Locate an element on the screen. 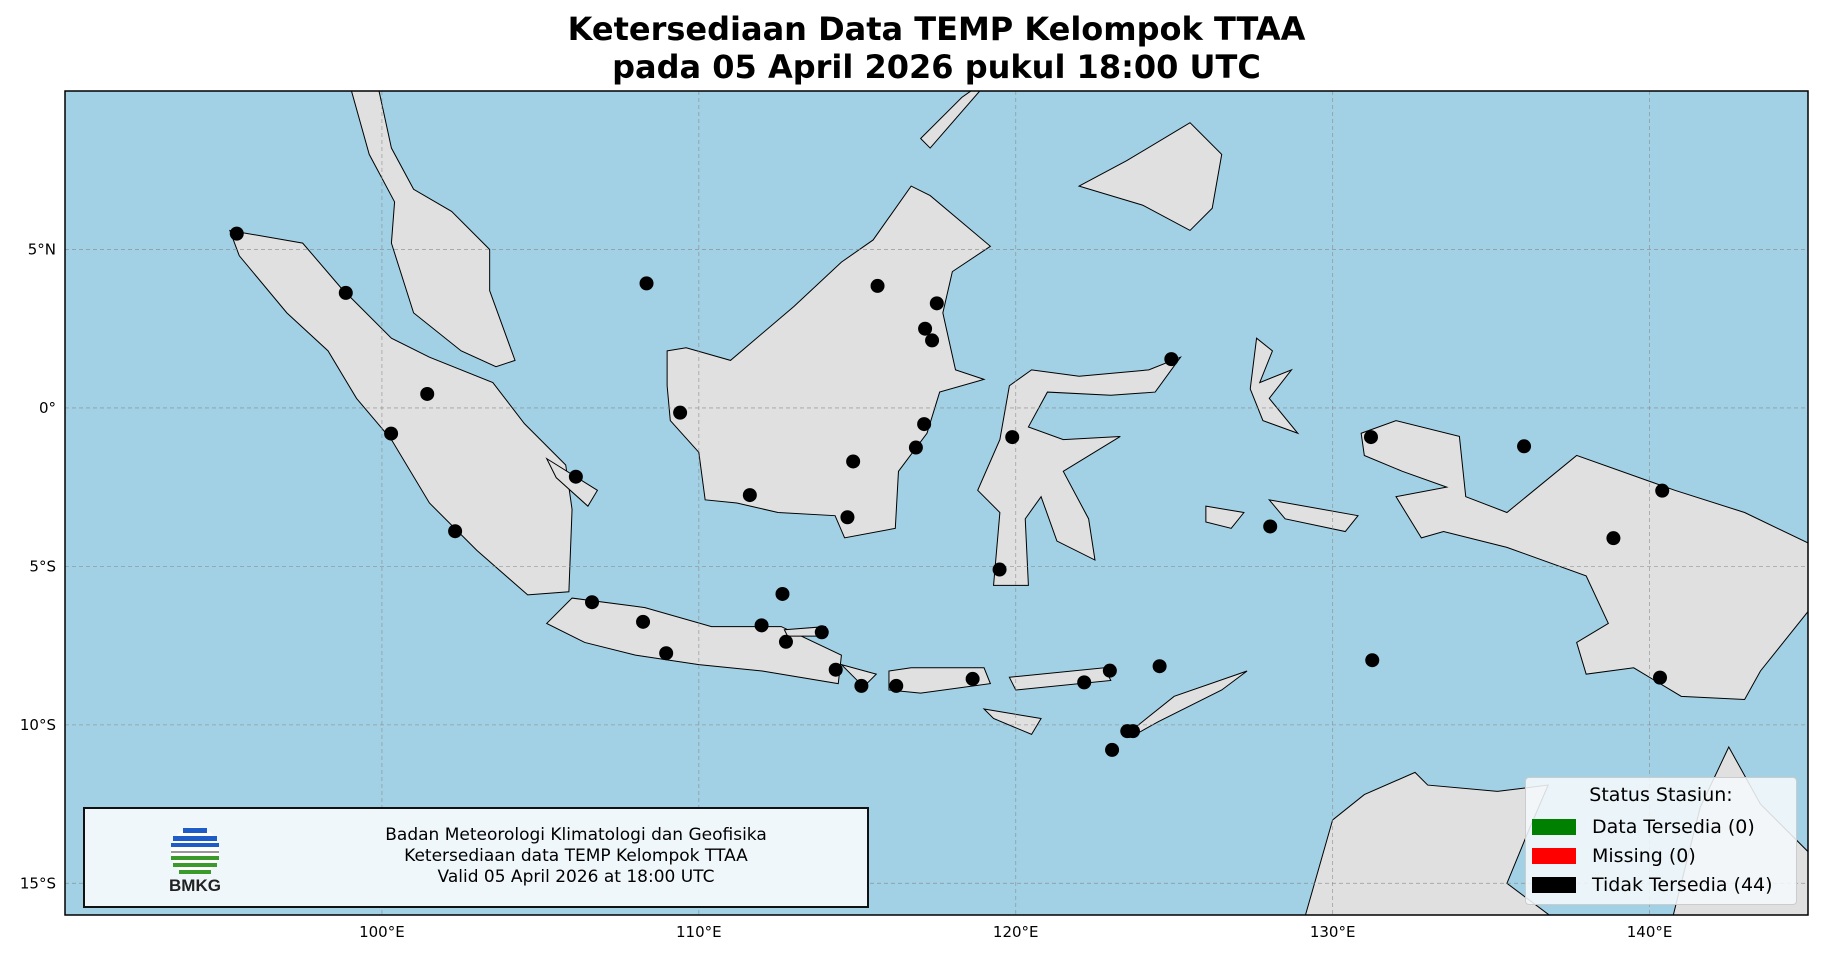 This screenshot has width=1824, height=959. lon-tick-label: 120°E is located at coordinates (1016, 932).